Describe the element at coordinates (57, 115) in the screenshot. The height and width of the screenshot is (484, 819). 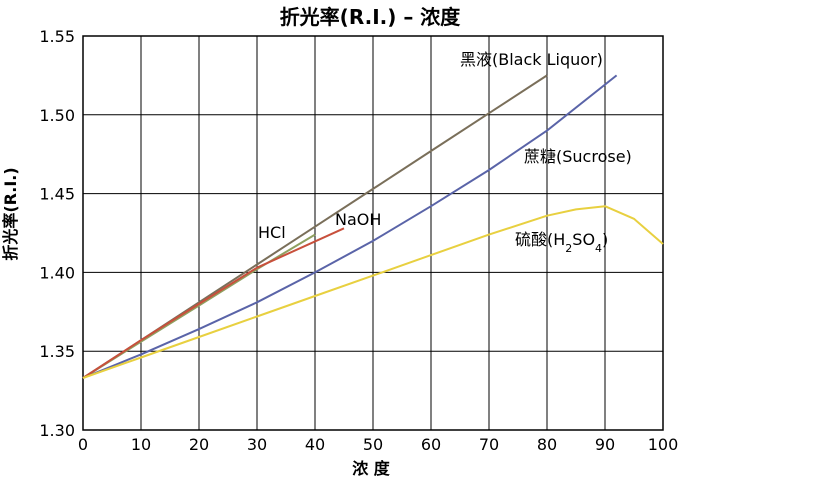
I see `y-tick-label: 1.50` at that location.